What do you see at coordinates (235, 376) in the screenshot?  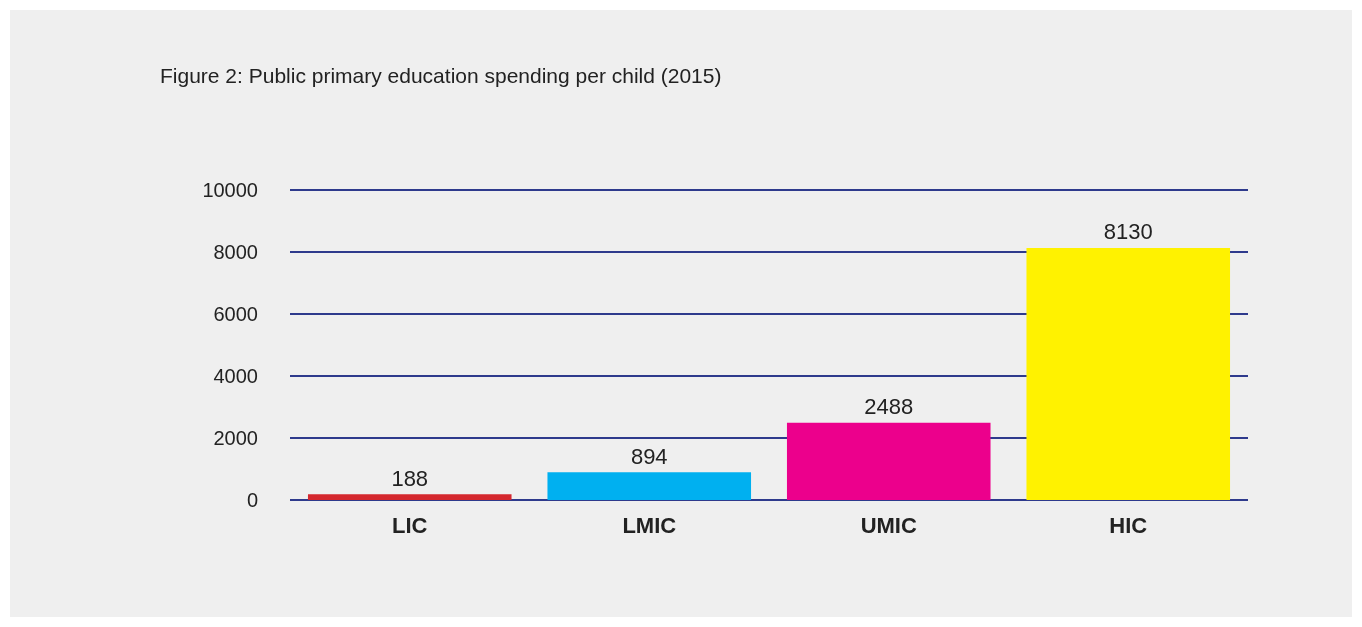 I see `y-tick-label: 4000` at bounding box center [235, 376].